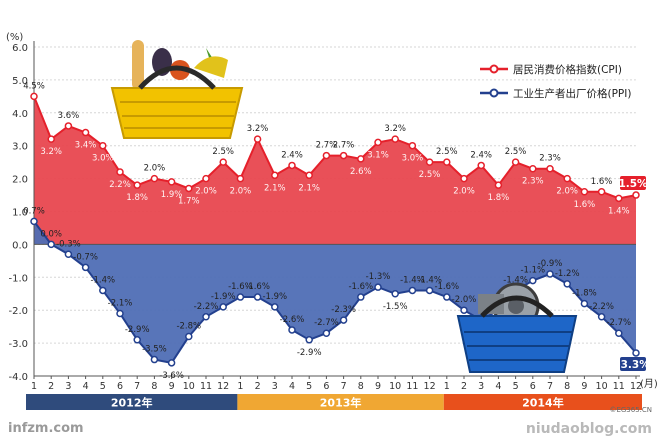 The width and height of the screenshot is (660, 444). Describe the element at coordinates (567, 69) in the screenshot. I see `legend-cpi-label: 居民消费价格指数(CPI)` at that location.